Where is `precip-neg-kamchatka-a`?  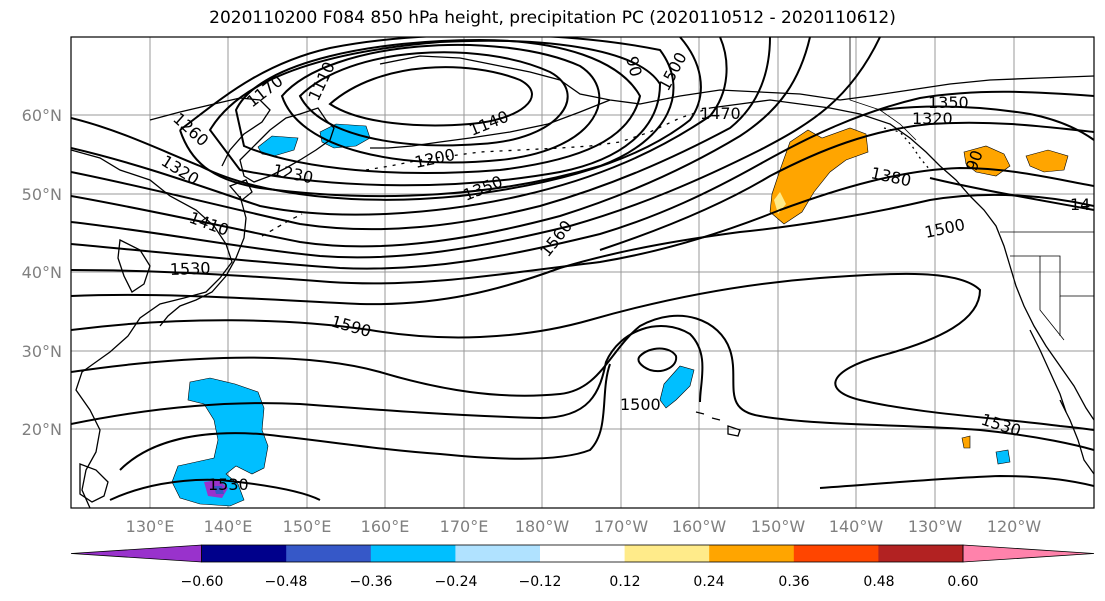
precip-neg-kamchatka-a is located at coordinates (278, 146).